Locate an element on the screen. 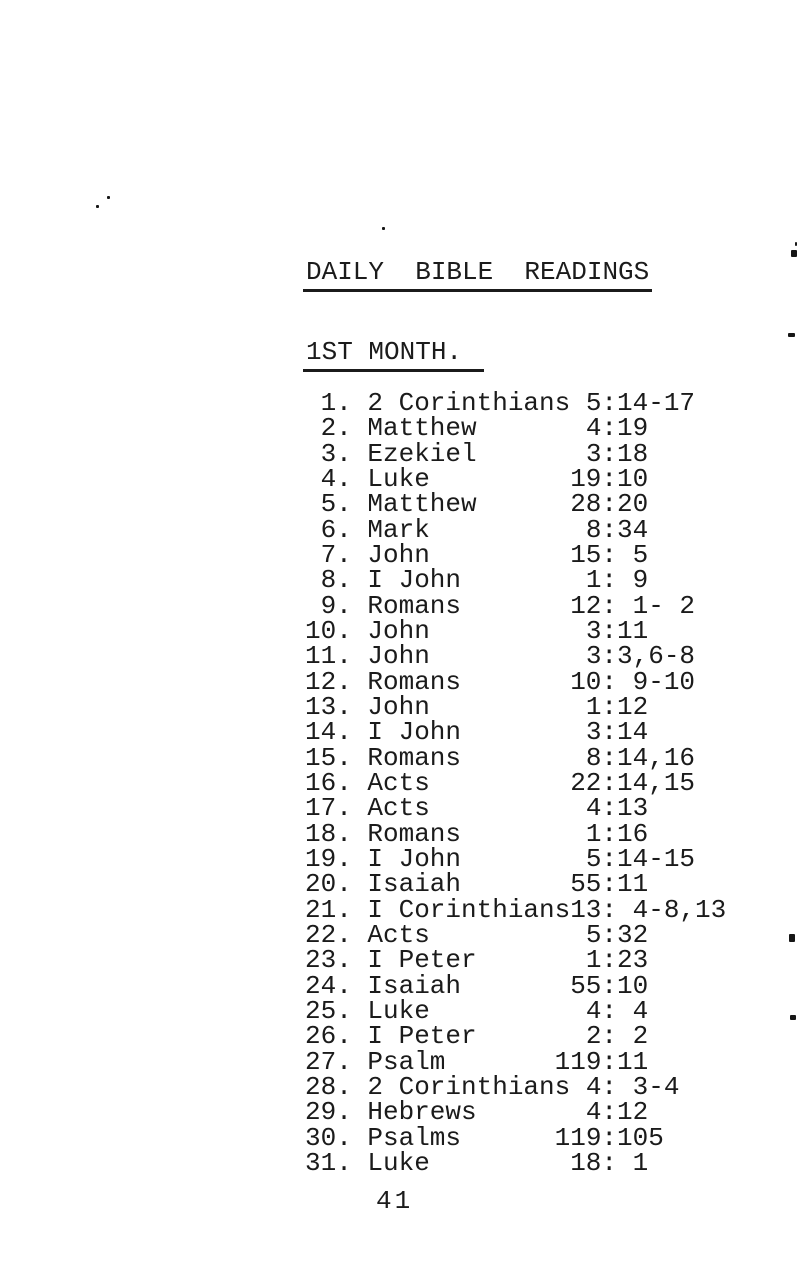 The width and height of the screenshot is (810, 1274). reading-chapter: 12 is located at coordinates (586, 605).